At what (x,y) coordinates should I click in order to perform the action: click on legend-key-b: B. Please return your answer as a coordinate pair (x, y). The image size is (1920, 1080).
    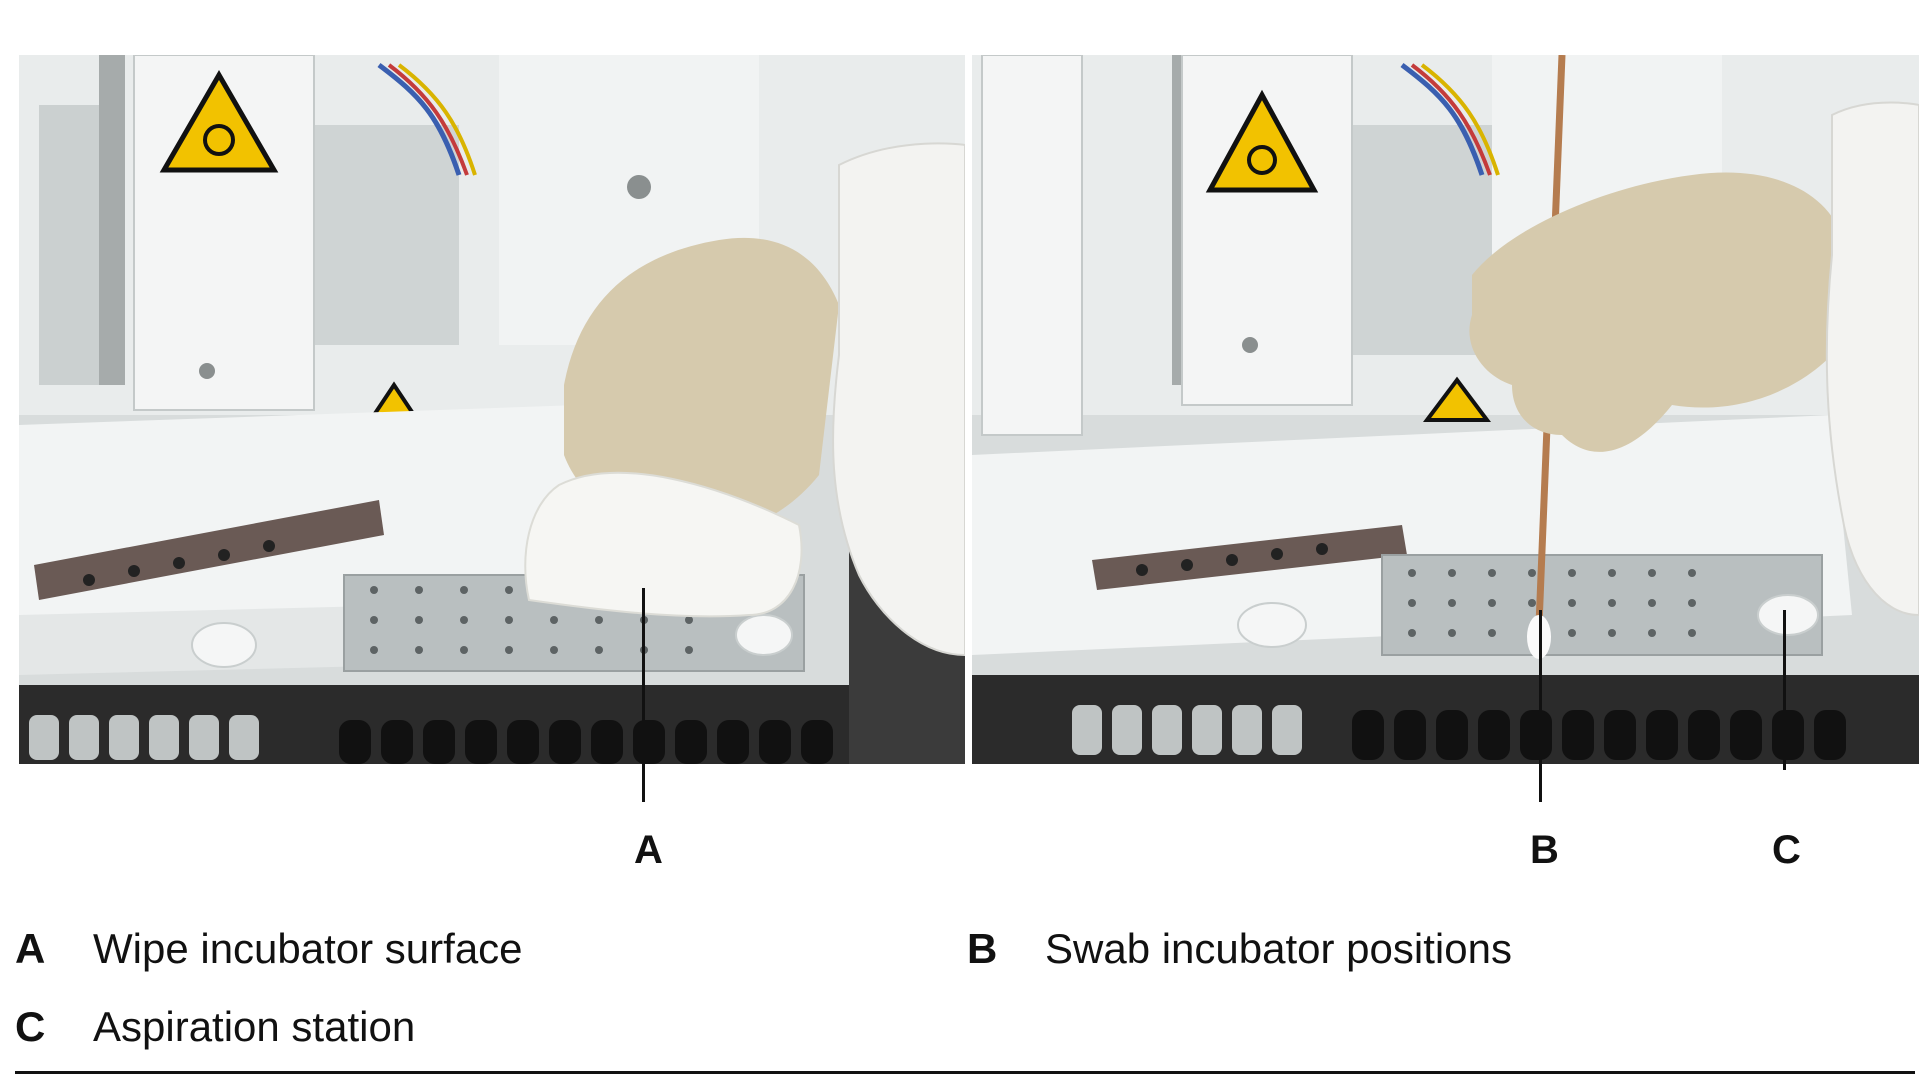
    Looking at the image, I should click on (982, 948).